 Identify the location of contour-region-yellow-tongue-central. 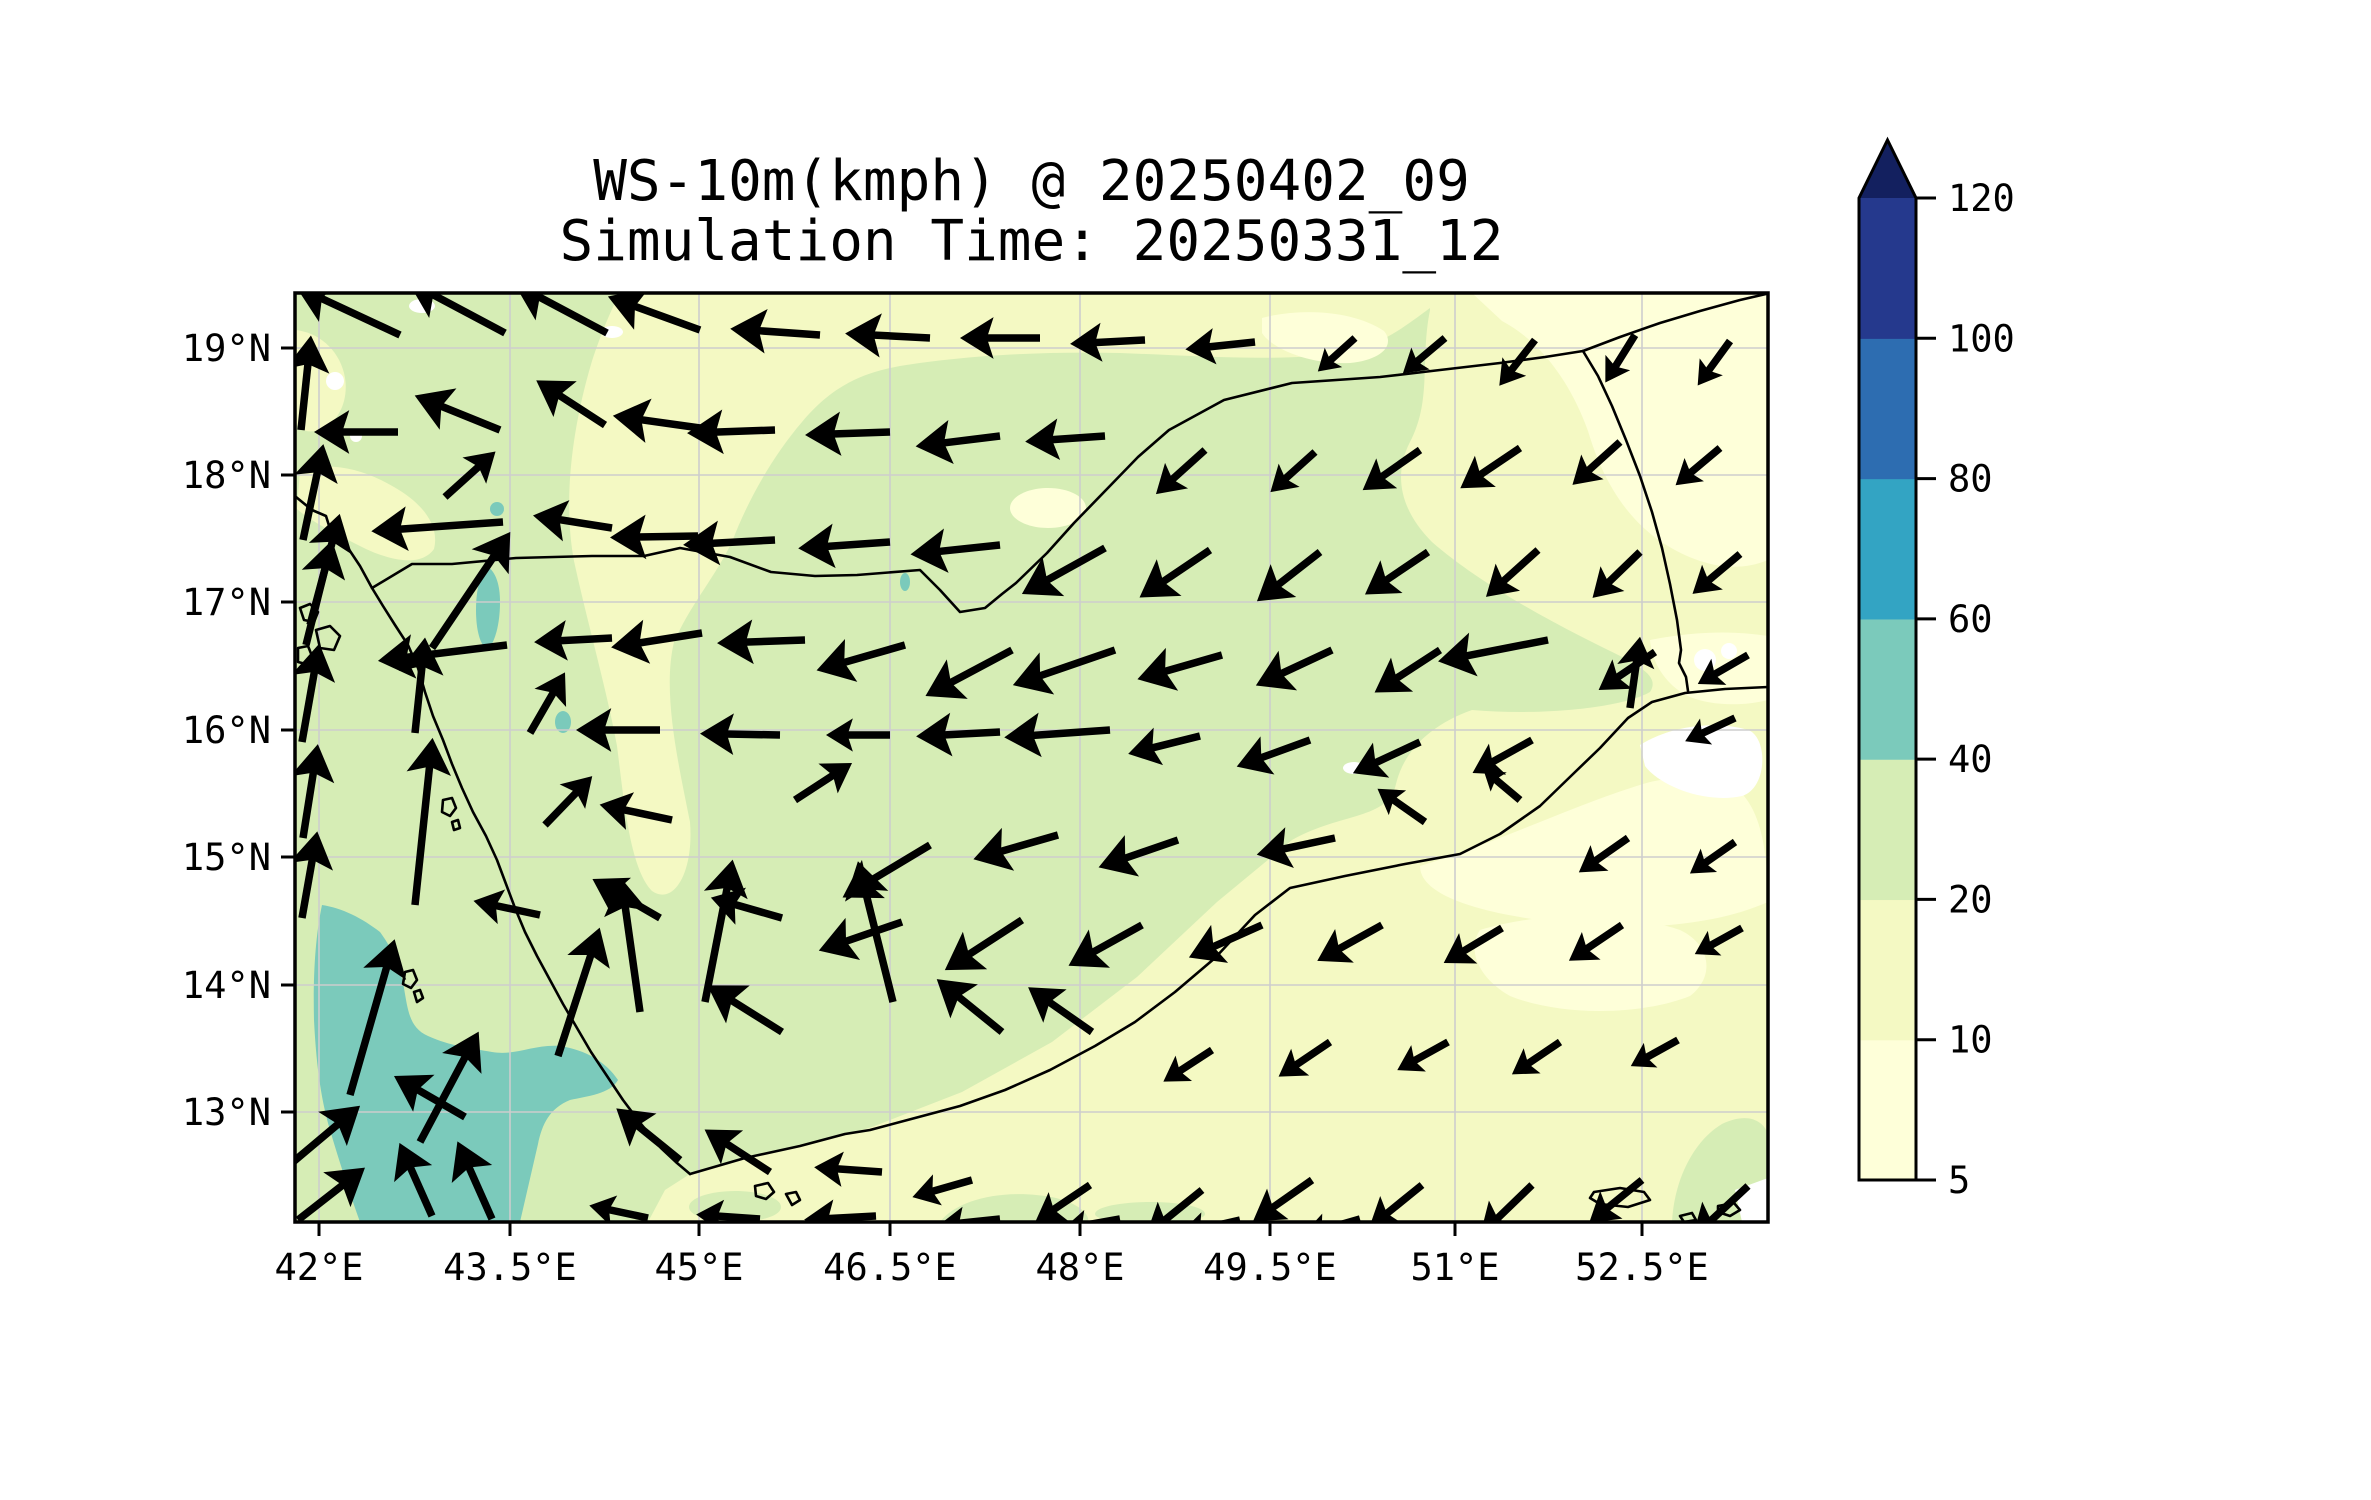
(999, 594).